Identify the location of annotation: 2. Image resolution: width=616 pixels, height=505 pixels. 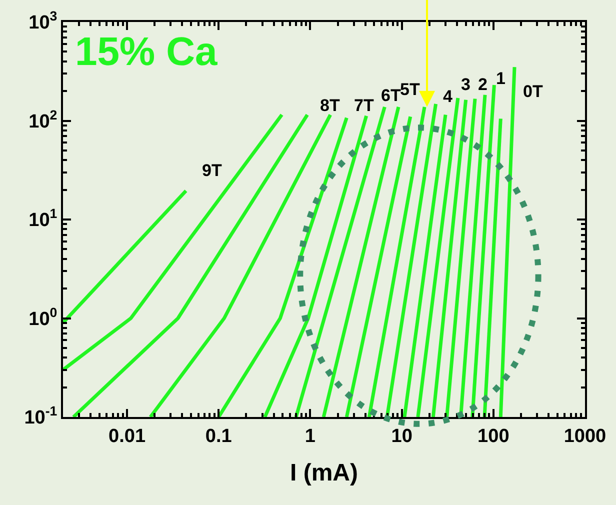
(483, 84).